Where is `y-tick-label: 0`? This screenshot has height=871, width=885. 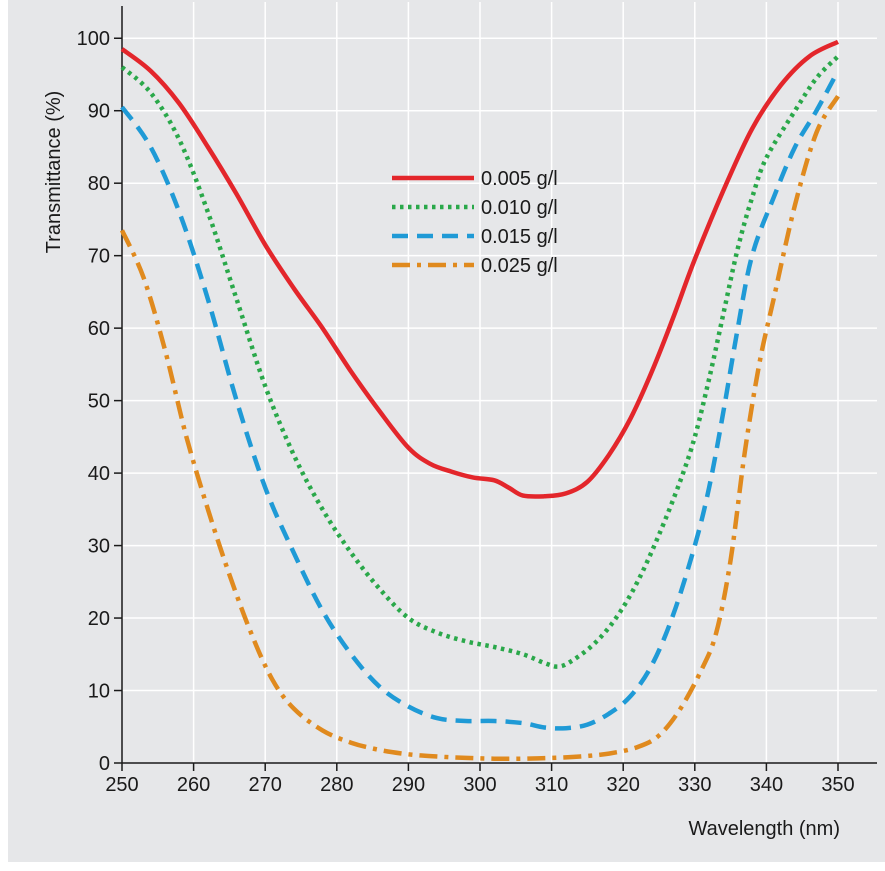
y-tick-label: 0 is located at coordinates (104, 764).